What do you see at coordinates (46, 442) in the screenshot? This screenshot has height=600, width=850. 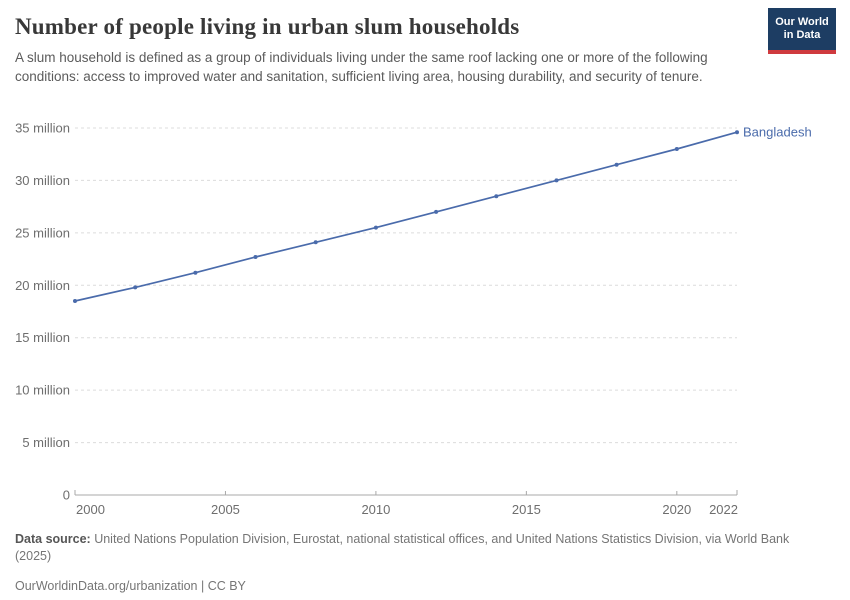 I see `y-axis-tick-label: 5 million` at bounding box center [46, 442].